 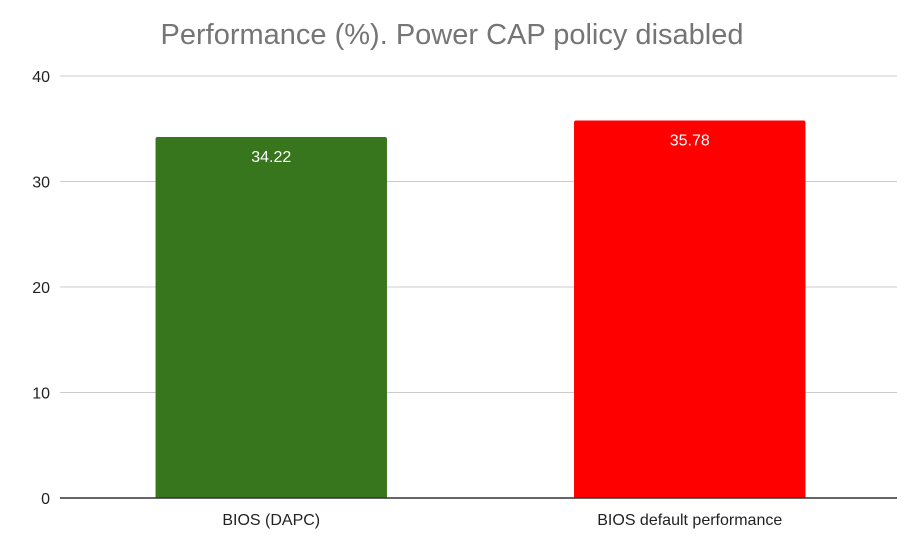 I want to click on y-tick-label: 10, so click(x=41, y=394).